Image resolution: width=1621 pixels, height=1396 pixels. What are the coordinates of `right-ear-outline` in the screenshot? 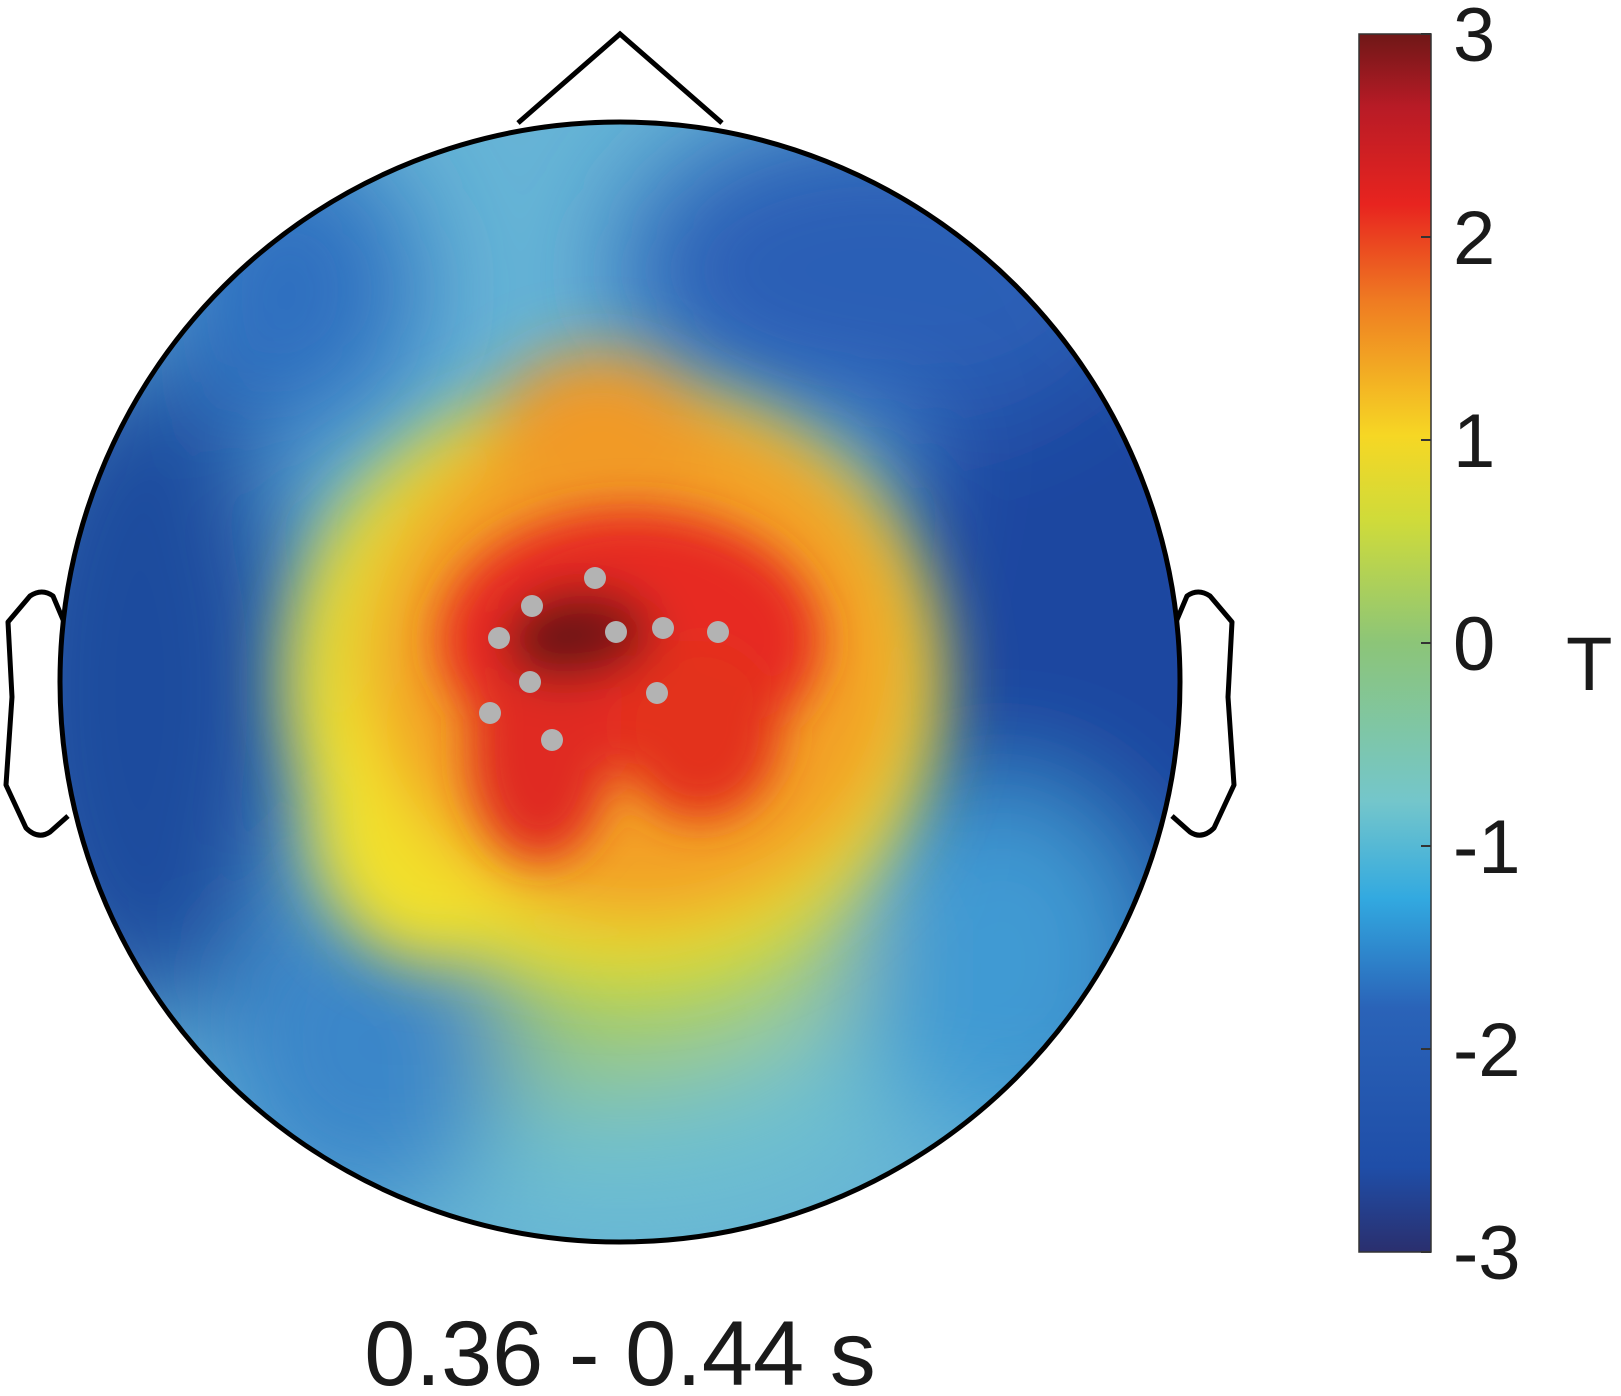 It's located at (1203, 713).